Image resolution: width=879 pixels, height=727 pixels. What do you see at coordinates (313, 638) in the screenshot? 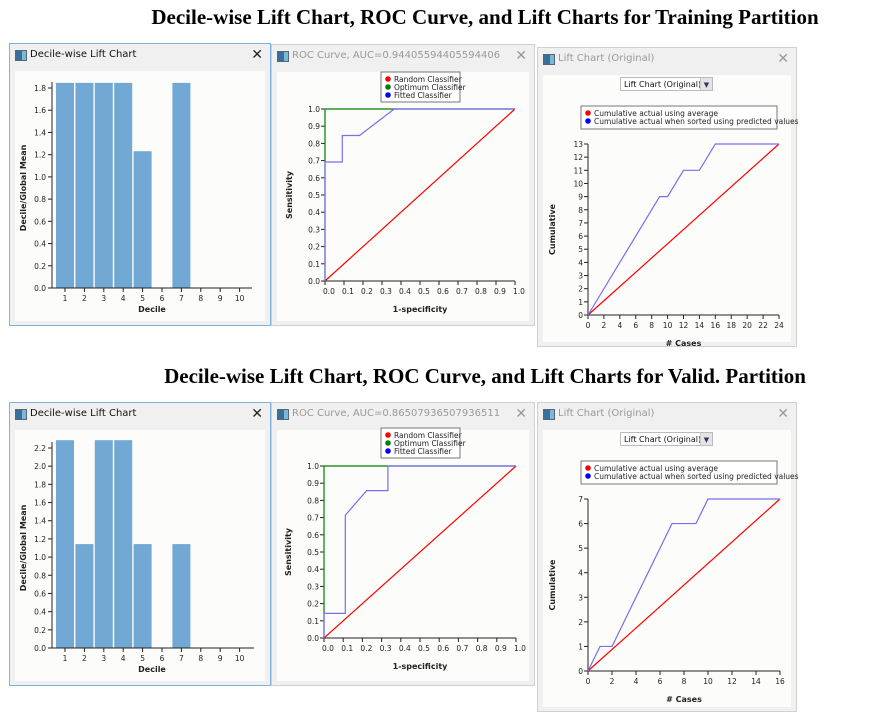
I see `y-tick-label: 0.0` at bounding box center [313, 638].